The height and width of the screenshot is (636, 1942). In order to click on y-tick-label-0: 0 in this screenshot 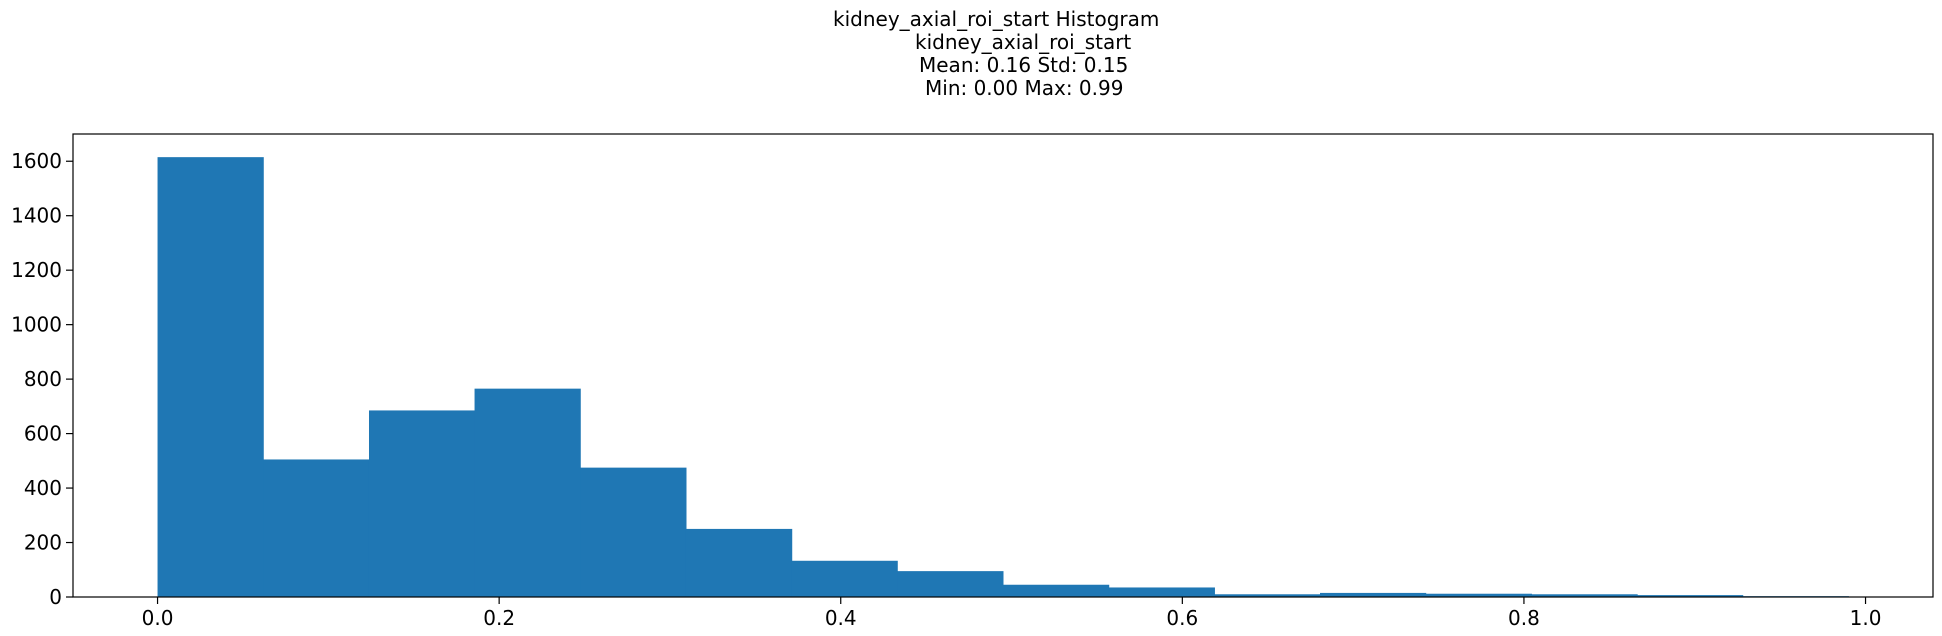, I will do `click(55, 597)`.